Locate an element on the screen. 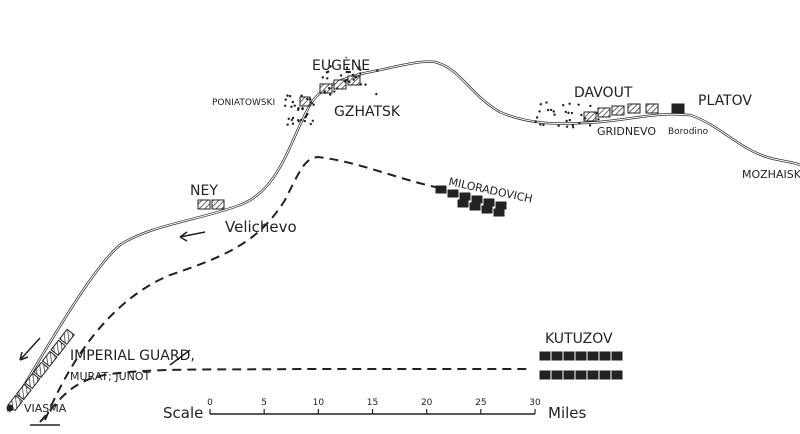  scale-tick-label: 20 is located at coordinates (427, 403).